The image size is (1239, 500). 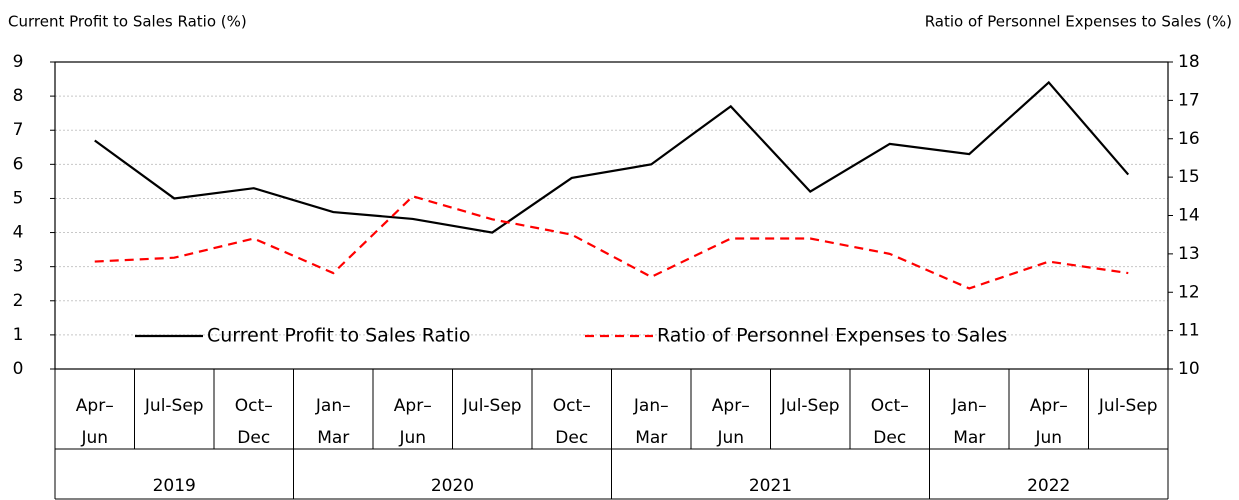 What do you see at coordinates (127, 22) in the screenshot?
I see `y-axis-title: Current Profit to Sales Ratio (%)` at bounding box center [127, 22].